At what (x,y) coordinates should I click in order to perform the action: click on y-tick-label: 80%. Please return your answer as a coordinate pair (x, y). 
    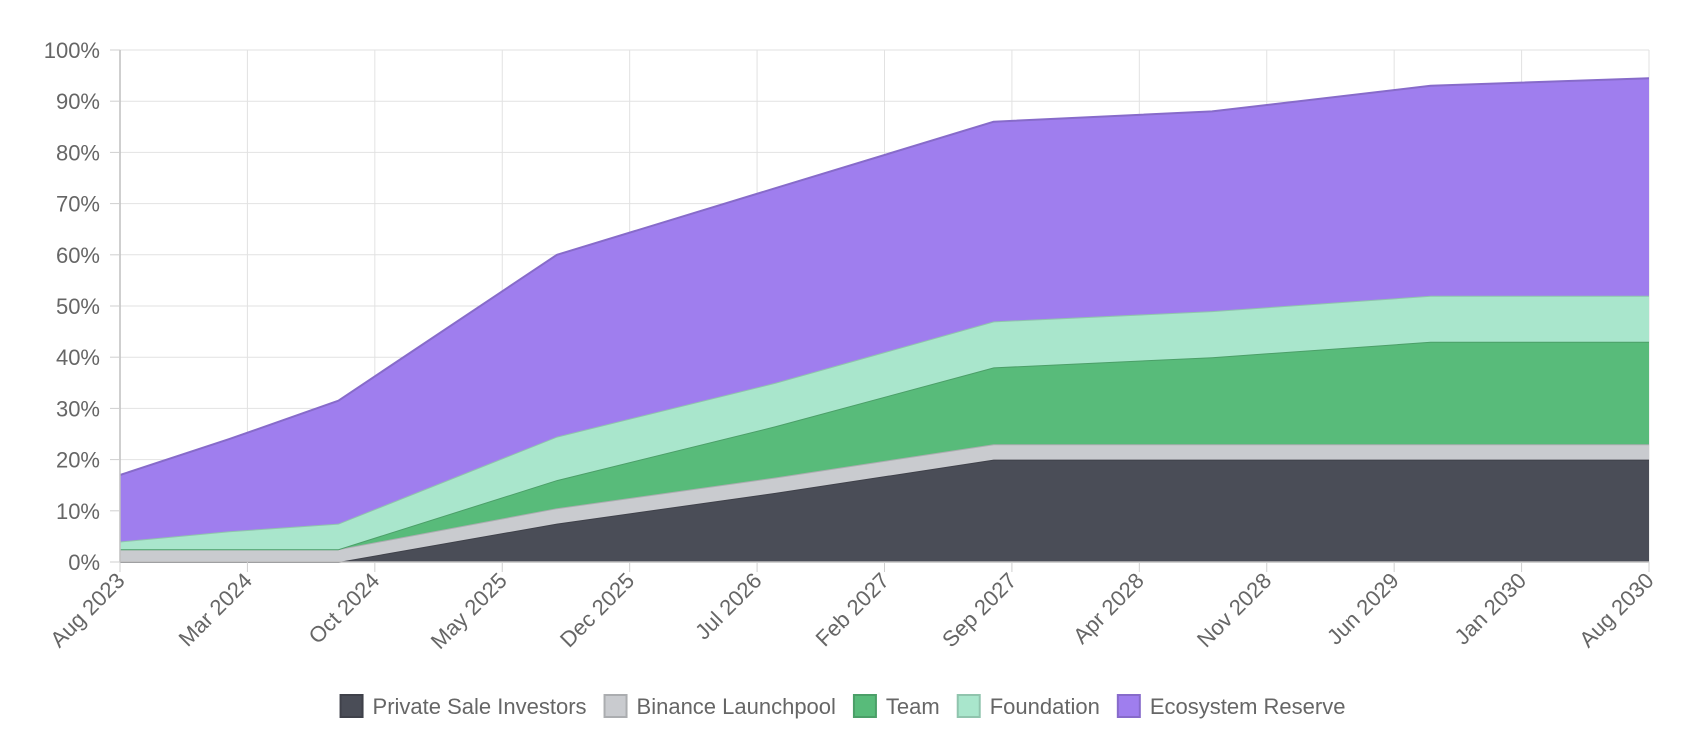
    Looking at the image, I should click on (78, 152).